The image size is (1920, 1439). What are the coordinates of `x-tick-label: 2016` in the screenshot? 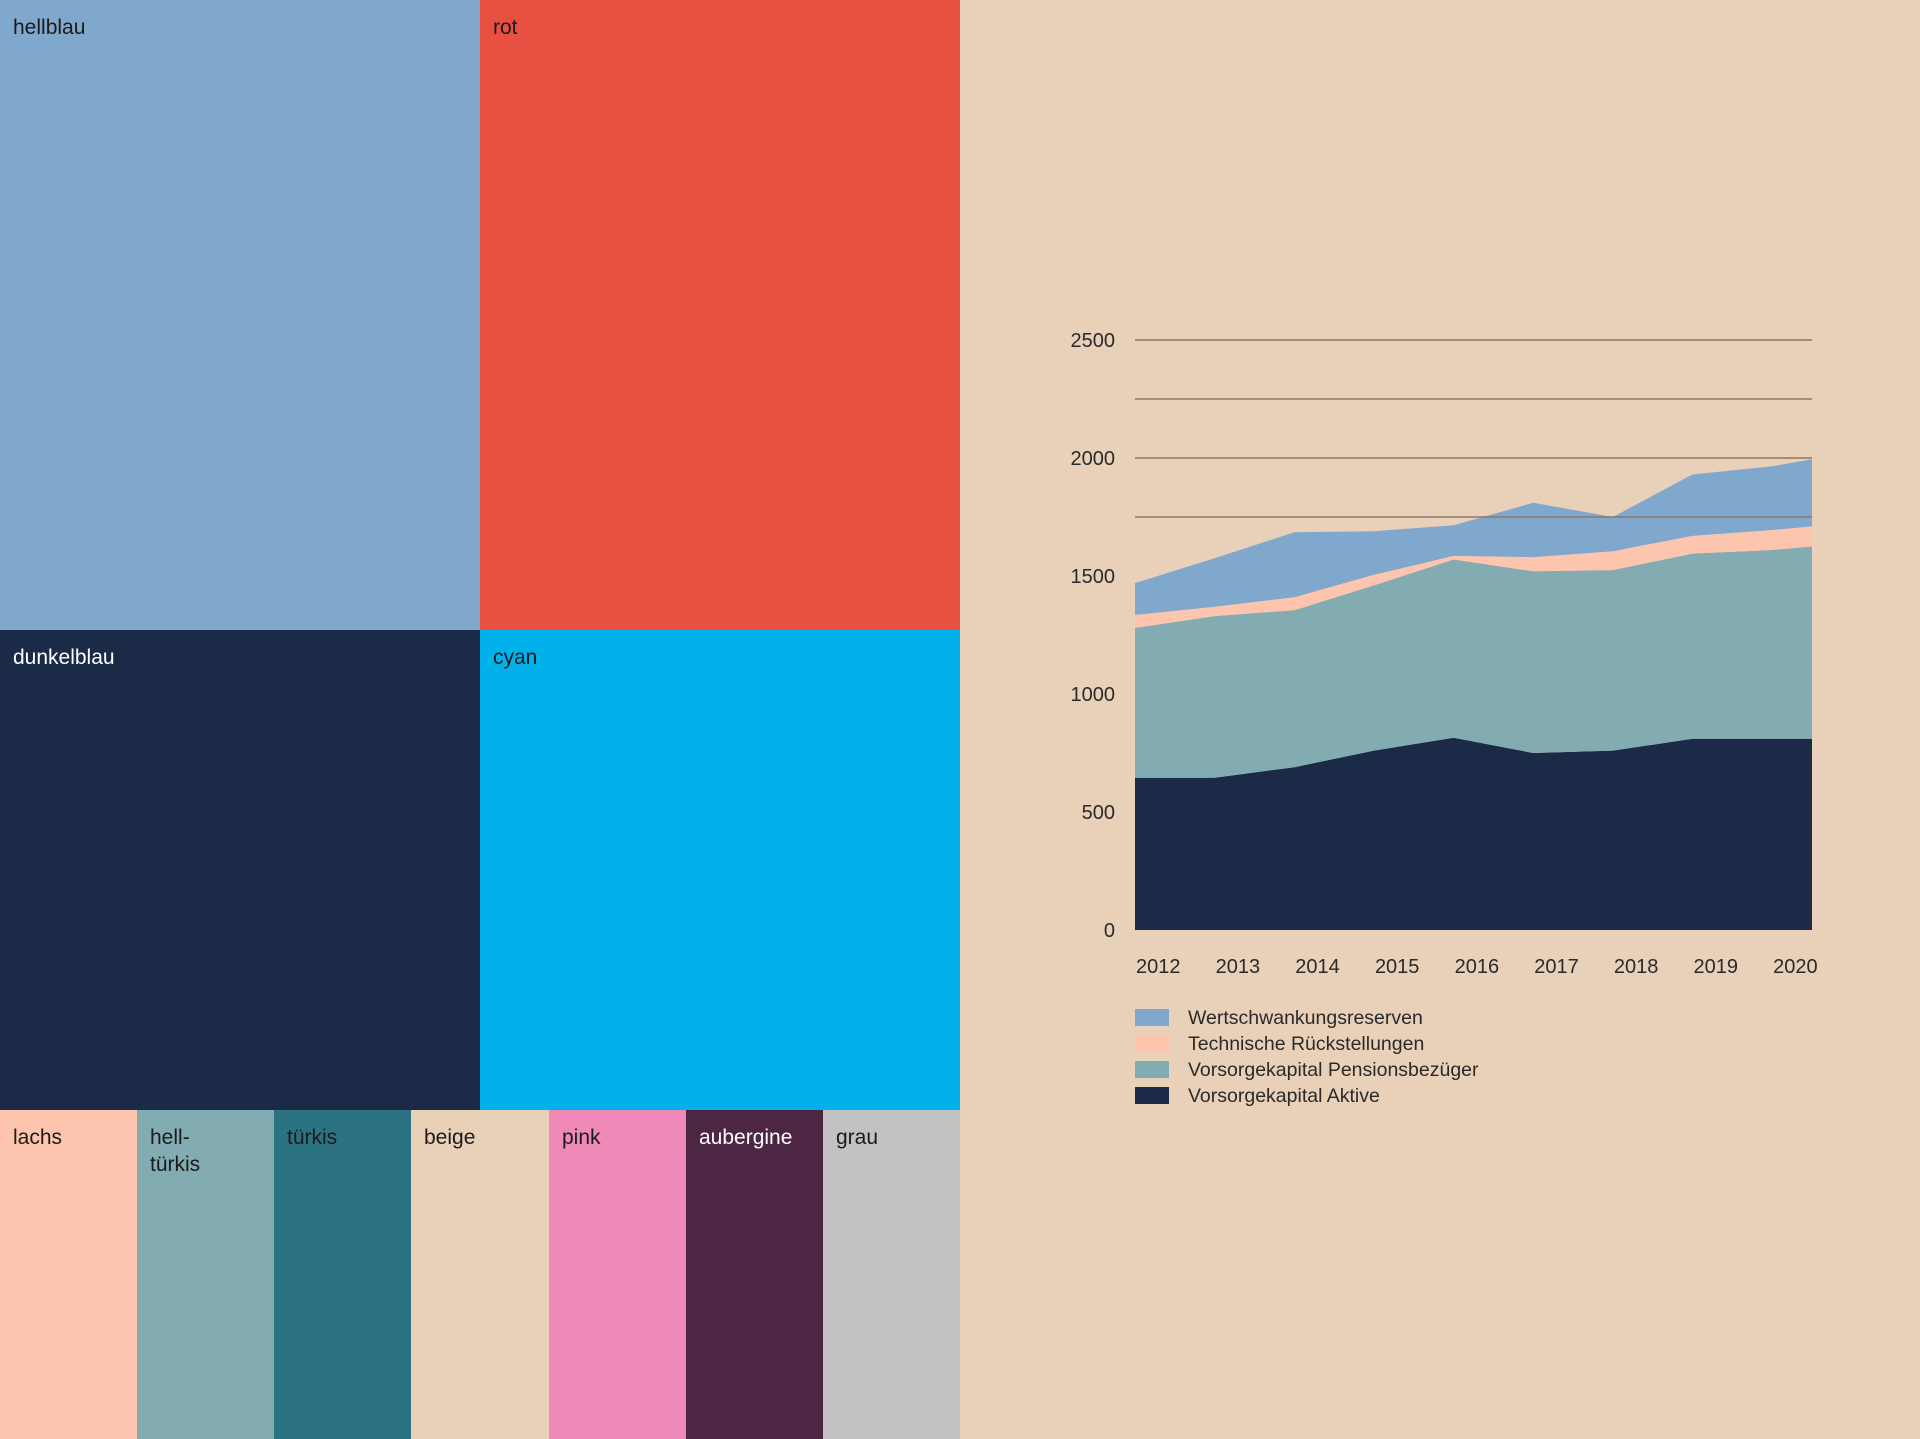 It's located at (1477, 967).